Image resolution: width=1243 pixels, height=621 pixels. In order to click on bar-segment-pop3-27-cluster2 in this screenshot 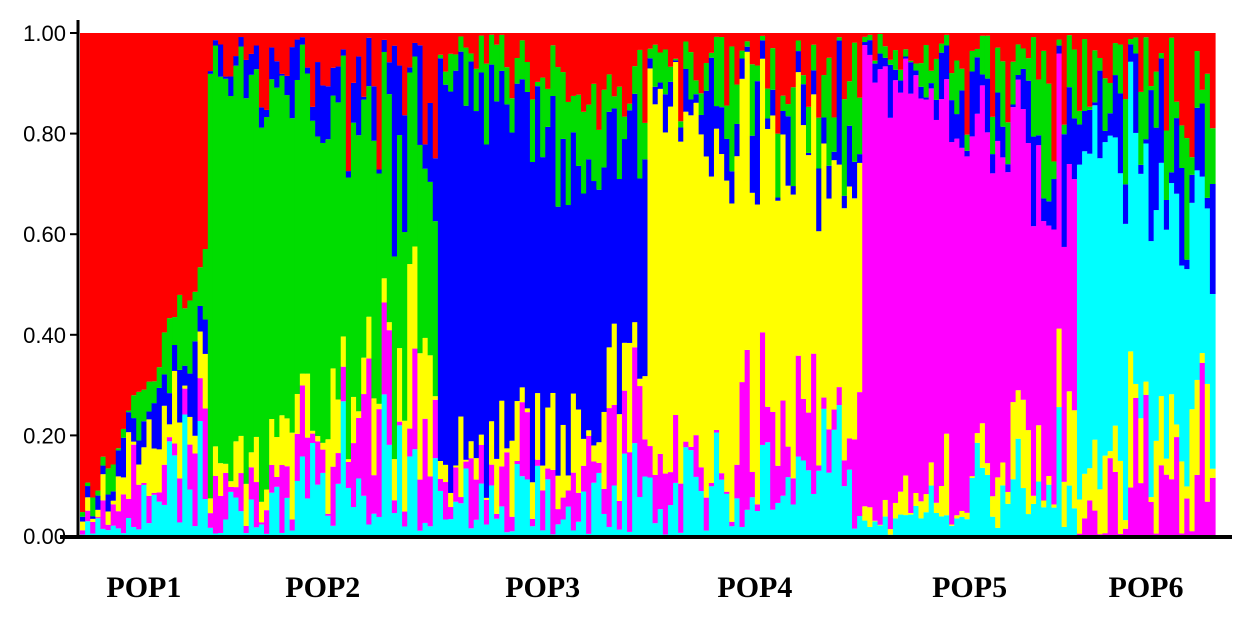, I will do `click(578, 130)`.